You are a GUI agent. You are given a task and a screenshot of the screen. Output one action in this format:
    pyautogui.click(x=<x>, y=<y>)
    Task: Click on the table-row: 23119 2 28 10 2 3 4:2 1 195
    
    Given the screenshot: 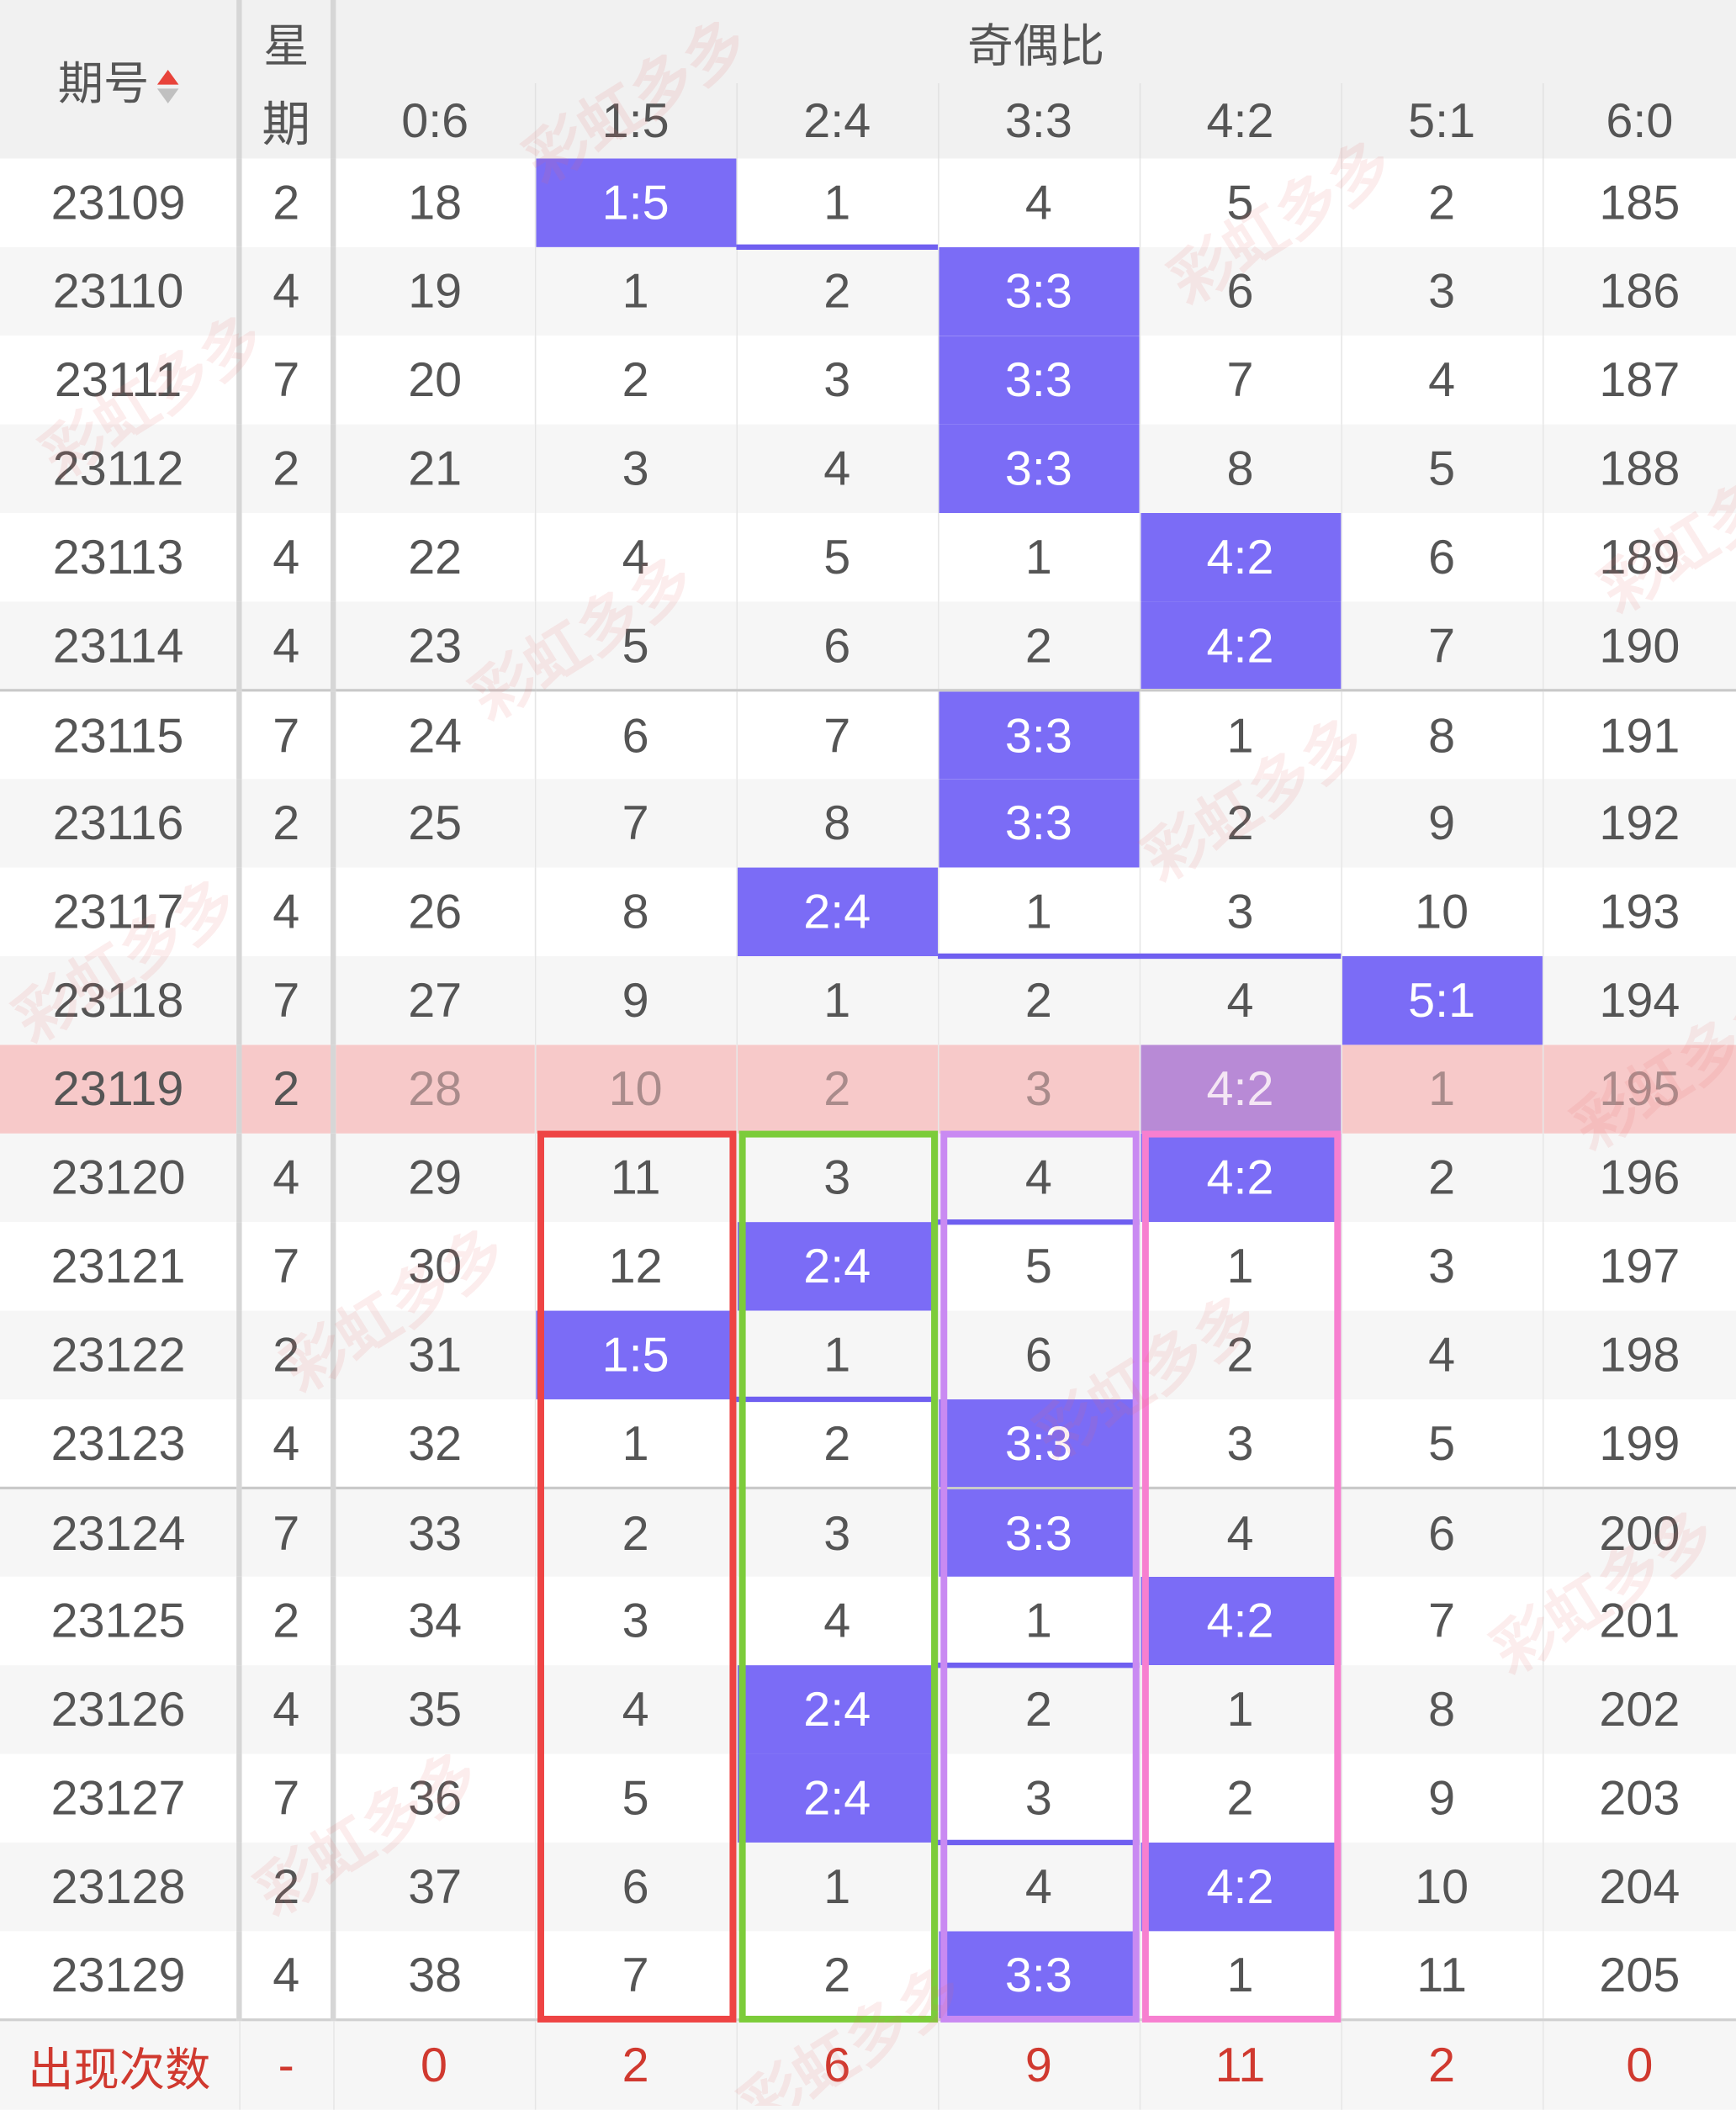 What is the action you would take?
    pyautogui.click(x=868, y=1089)
    